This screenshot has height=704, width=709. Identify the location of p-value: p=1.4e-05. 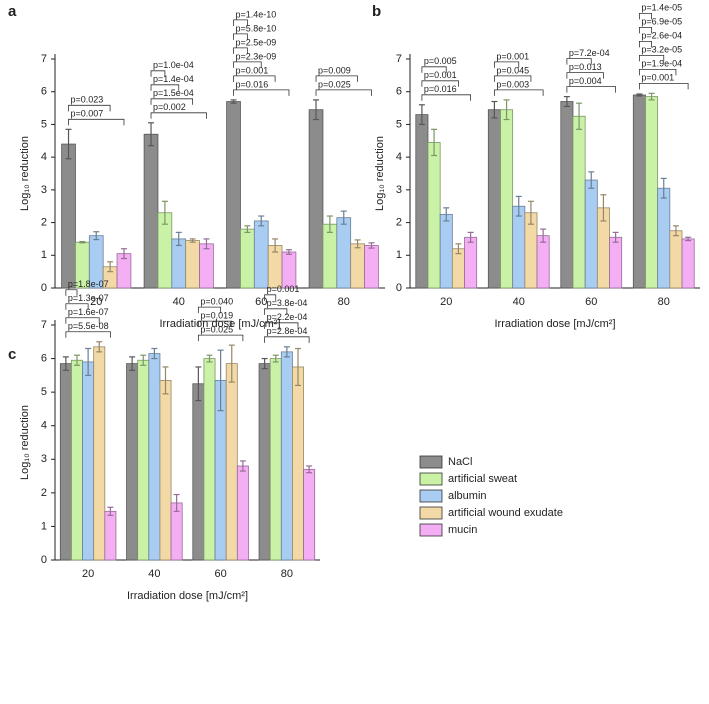
(661, 8).